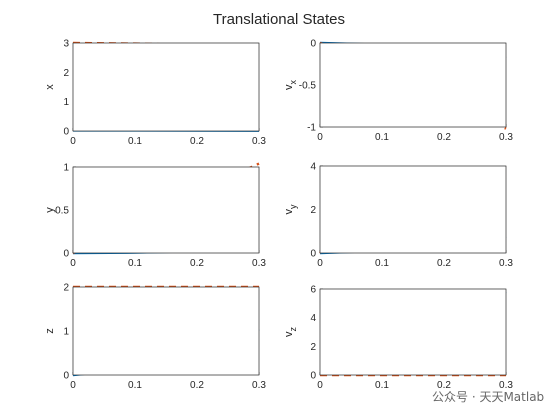  I want to click on y-axis-label: z, so click(50, 331).